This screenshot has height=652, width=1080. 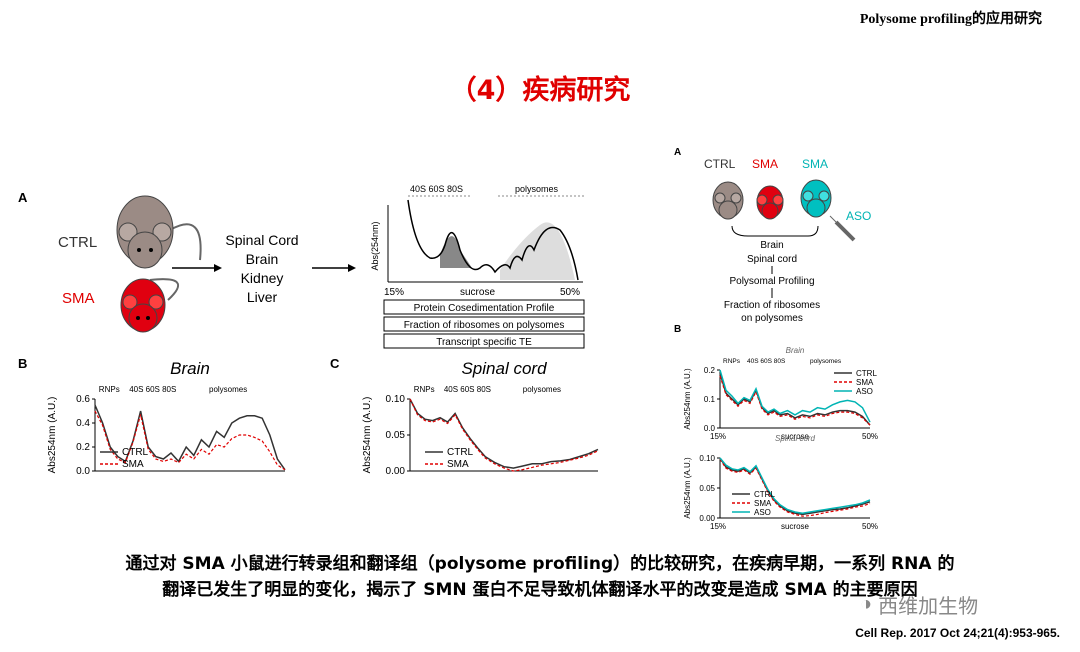 I want to click on sma-aso-label: SMA, so click(x=815, y=164).